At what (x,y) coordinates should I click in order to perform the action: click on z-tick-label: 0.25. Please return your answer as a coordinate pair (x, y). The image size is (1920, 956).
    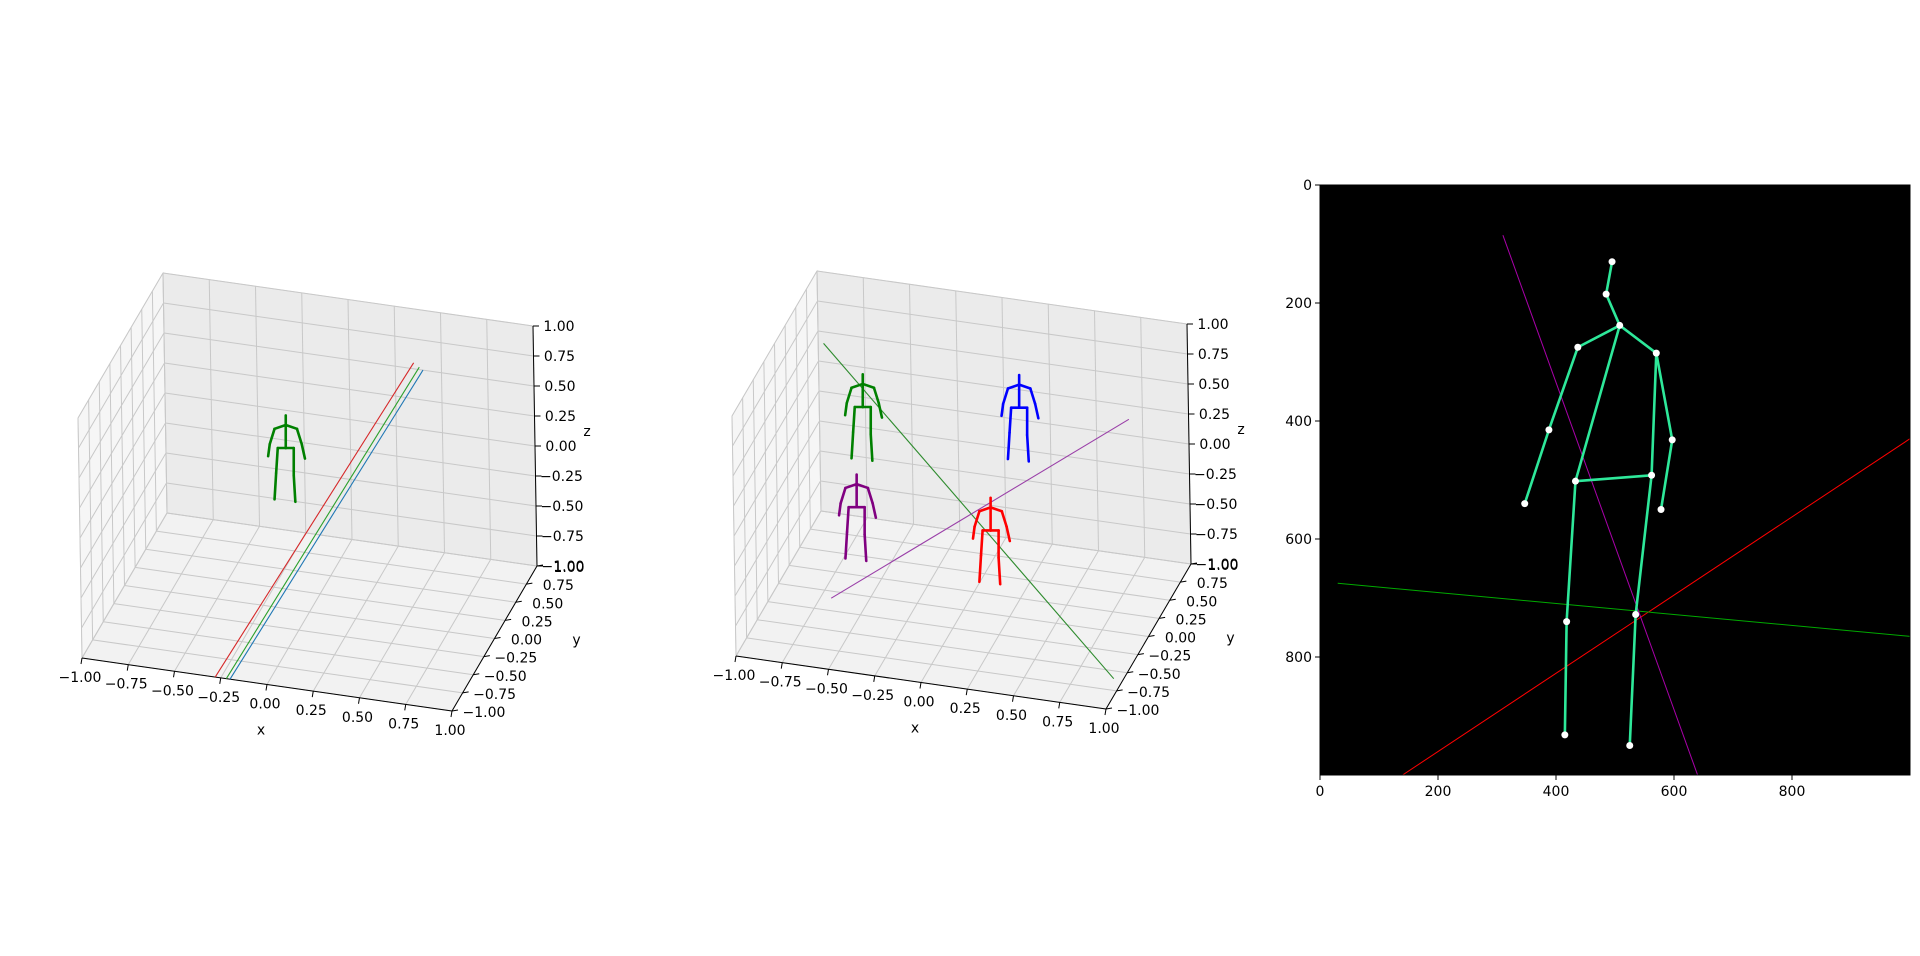
    Looking at the image, I should click on (1214, 415).